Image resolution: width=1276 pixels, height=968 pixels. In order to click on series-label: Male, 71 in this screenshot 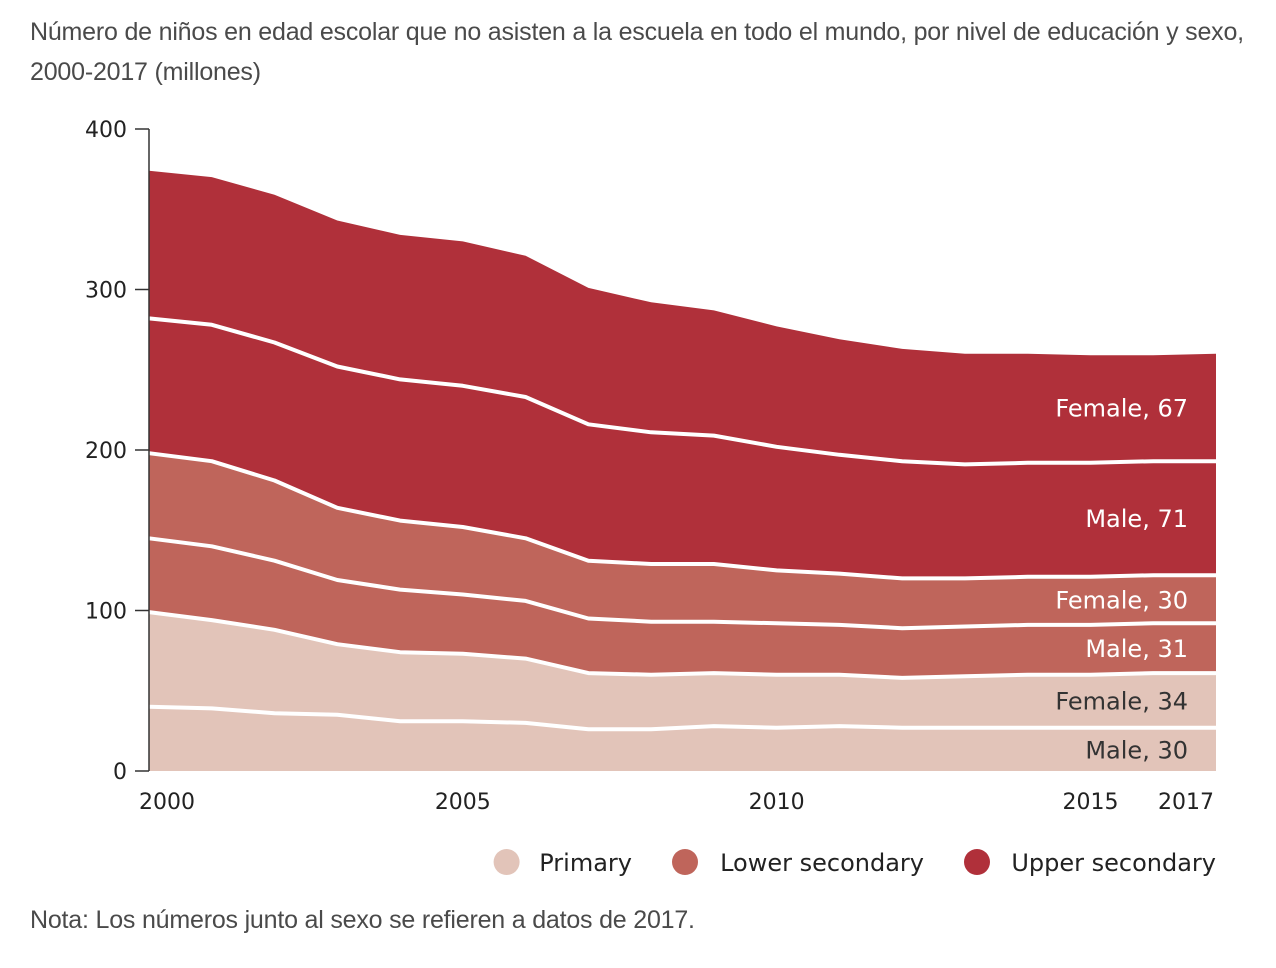, I will do `click(1136, 519)`.